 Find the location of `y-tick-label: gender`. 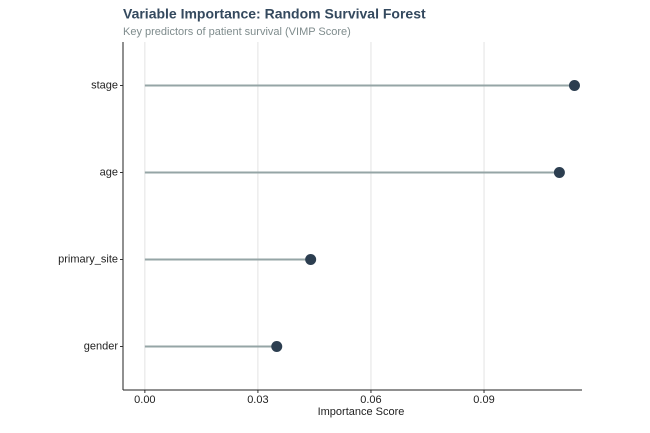

y-tick-label: gender is located at coordinates (101, 346).